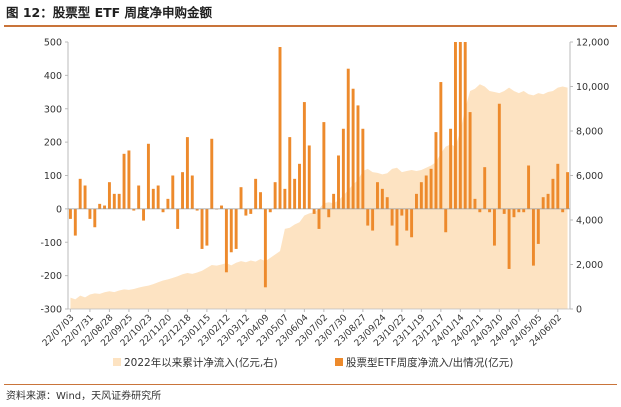 This screenshot has height=407, width=621. Describe the element at coordinates (117, 362) in the screenshot. I see `legend-swatch-area` at that location.